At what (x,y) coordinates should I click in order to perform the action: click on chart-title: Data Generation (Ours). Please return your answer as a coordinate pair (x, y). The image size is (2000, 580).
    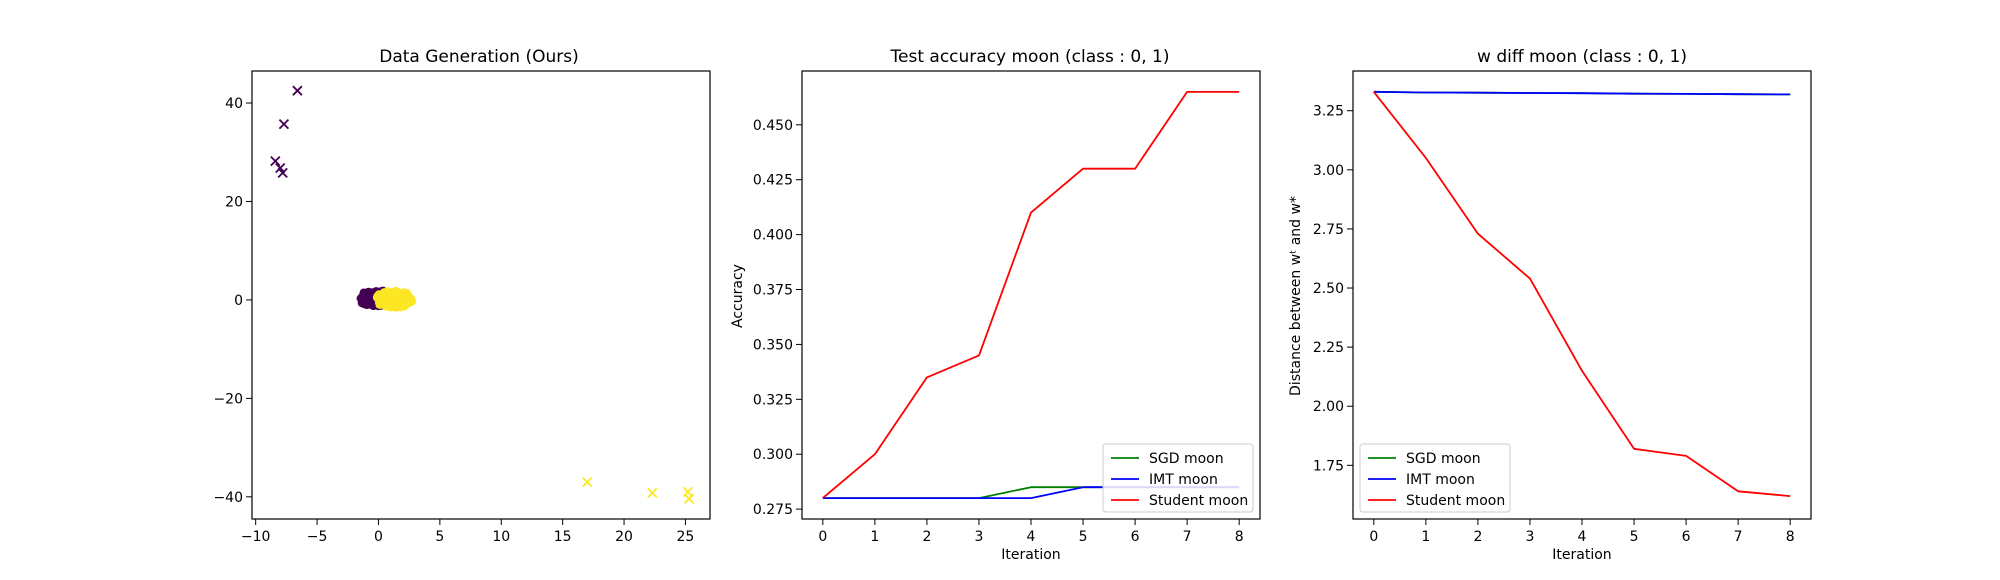
    Looking at the image, I should click on (479, 57).